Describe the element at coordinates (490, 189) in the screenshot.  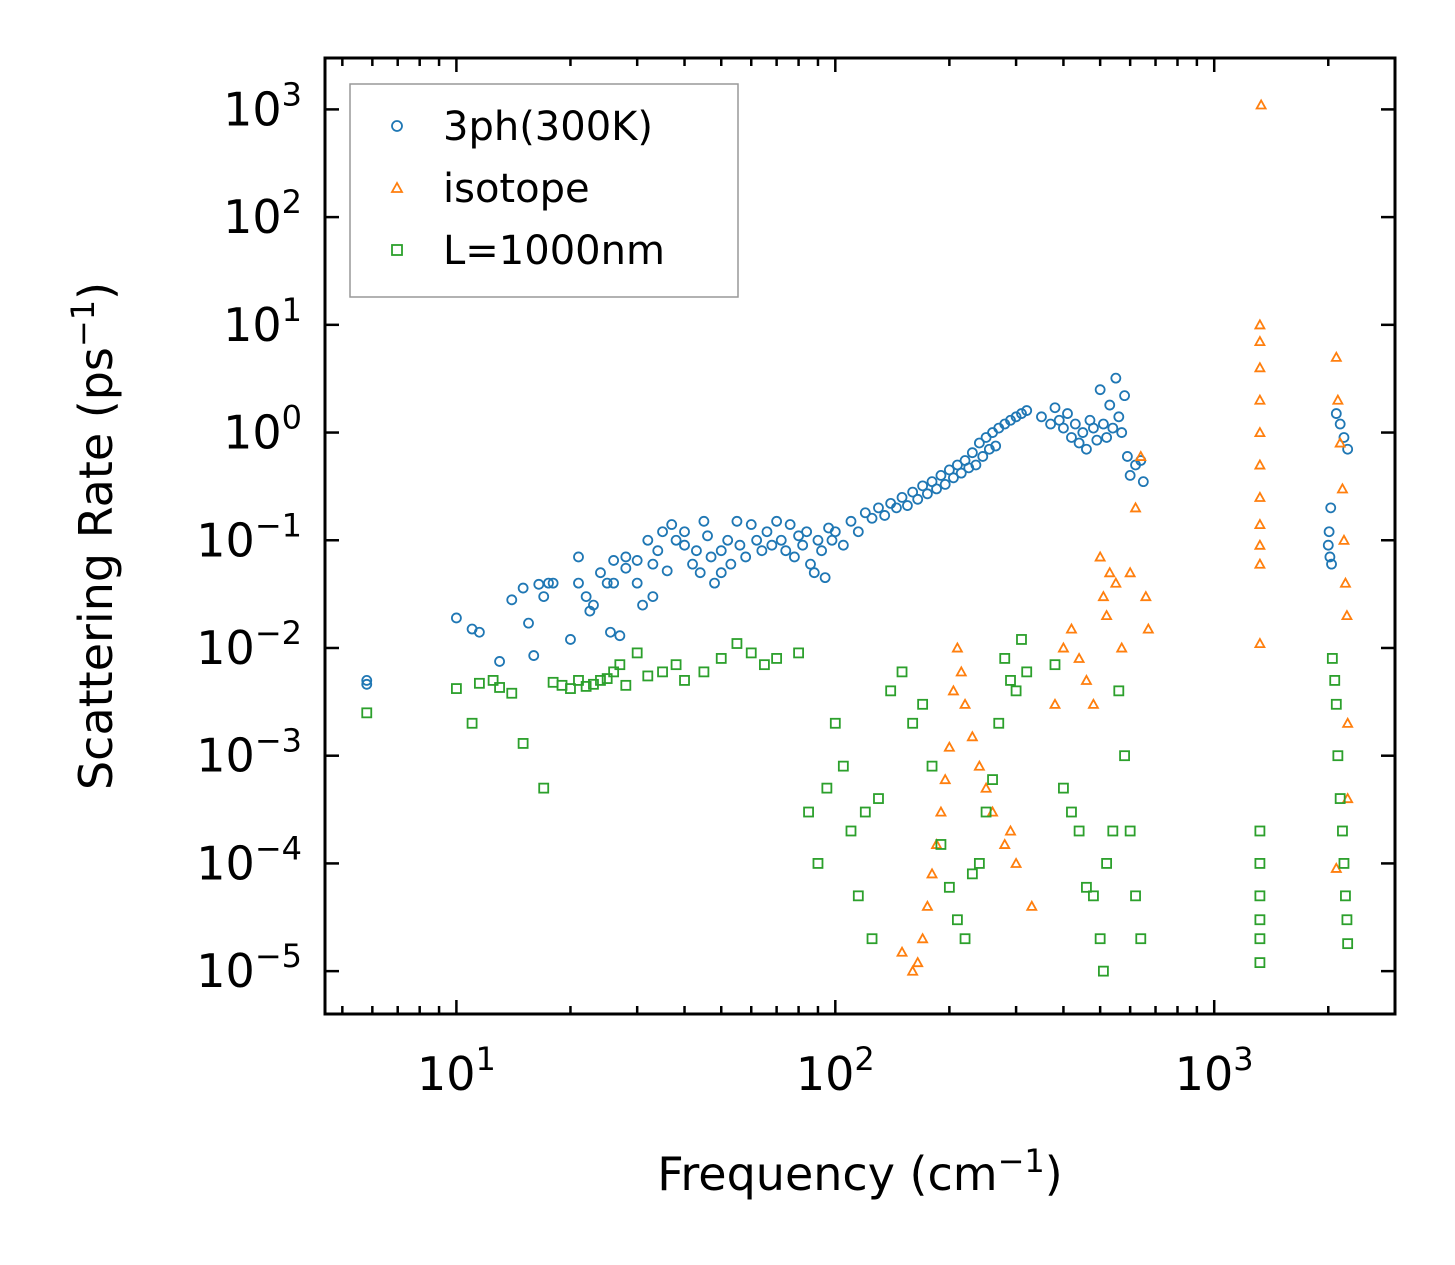
I see `legend-item: isotope` at that location.